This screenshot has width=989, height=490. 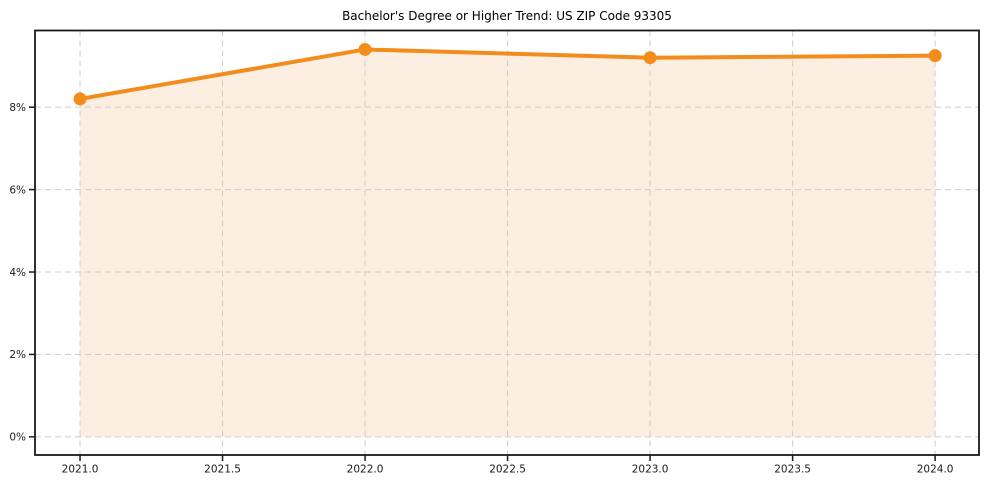 What do you see at coordinates (222, 470) in the screenshot?
I see `x-tick-label: 2021.5` at bounding box center [222, 470].